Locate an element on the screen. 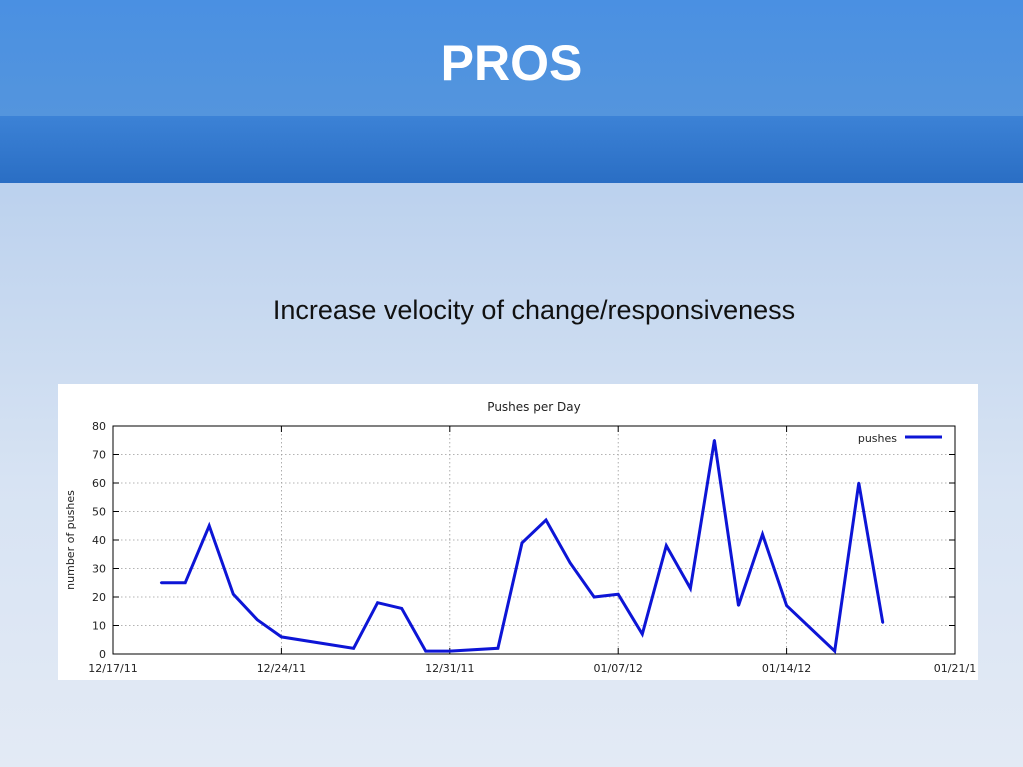 This screenshot has width=1023, height=767. slide-title: PROS is located at coordinates (511, 63).